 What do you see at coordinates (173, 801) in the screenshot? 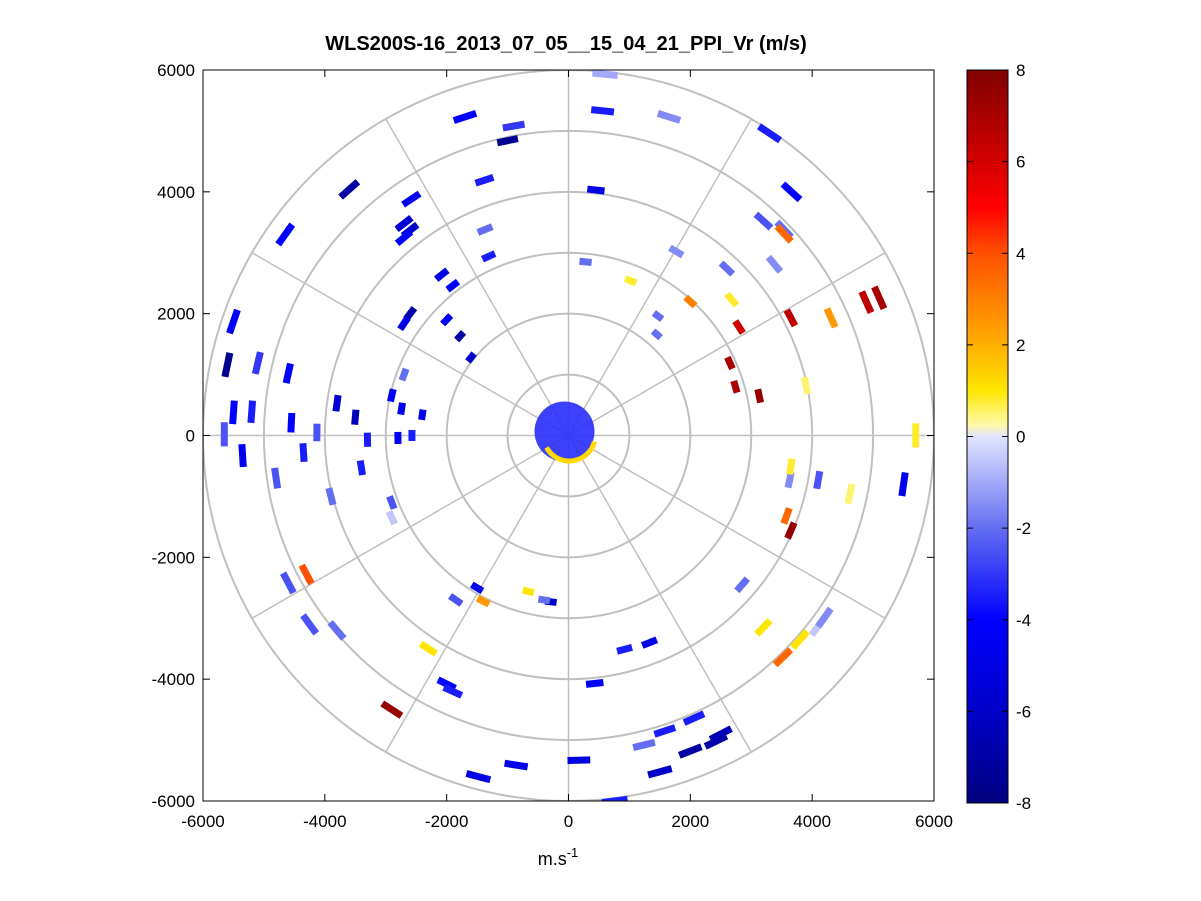
I see `y-tick-label: -6000` at bounding box center [173, 801].